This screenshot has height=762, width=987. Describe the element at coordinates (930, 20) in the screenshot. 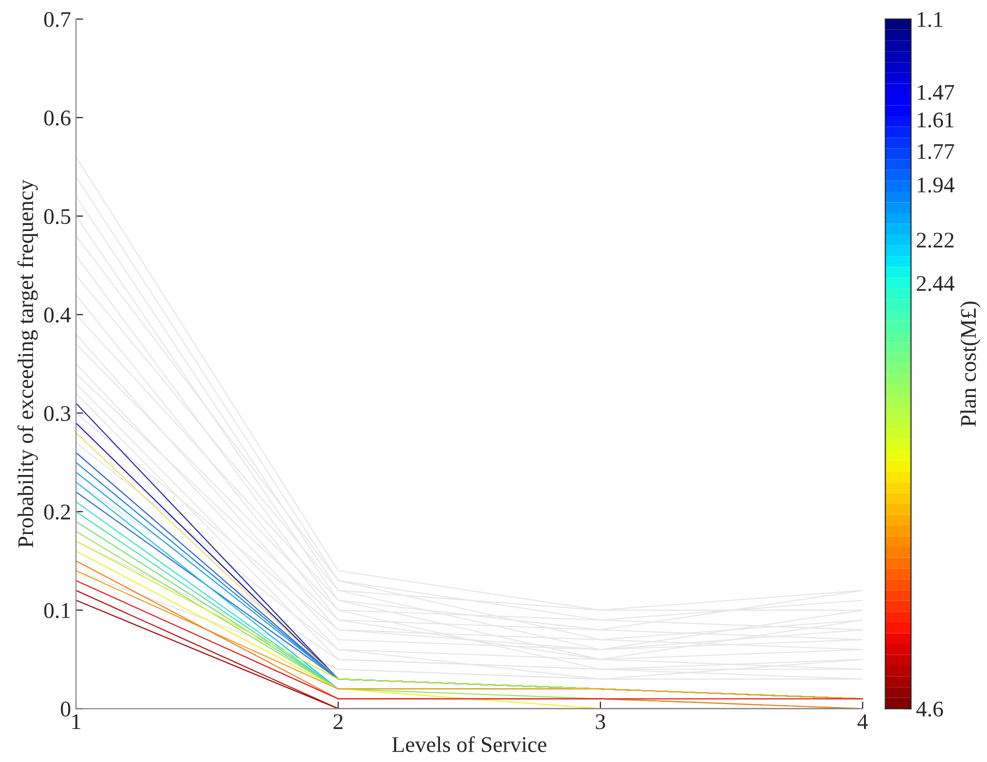

I see `color-bar-label: 1.1` at that location.